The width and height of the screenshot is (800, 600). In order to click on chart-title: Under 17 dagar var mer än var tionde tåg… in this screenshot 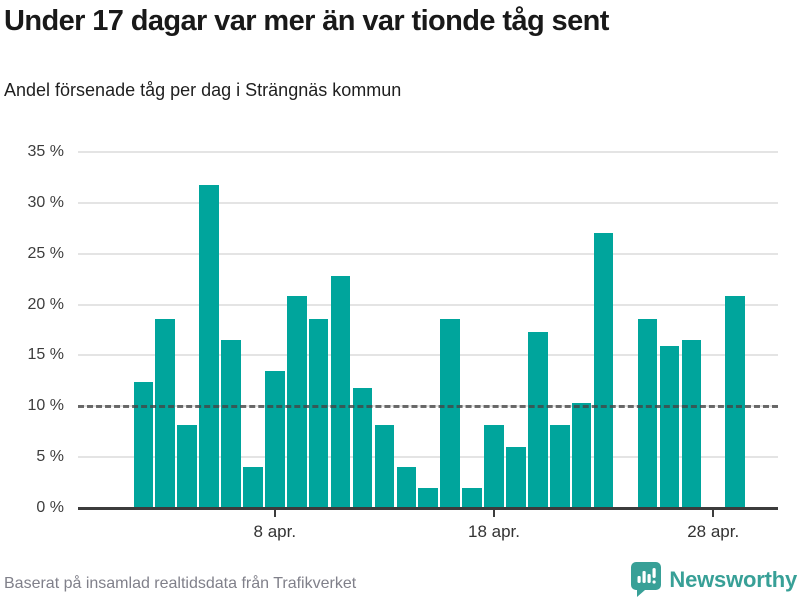, I will do `click(306, 21)`.